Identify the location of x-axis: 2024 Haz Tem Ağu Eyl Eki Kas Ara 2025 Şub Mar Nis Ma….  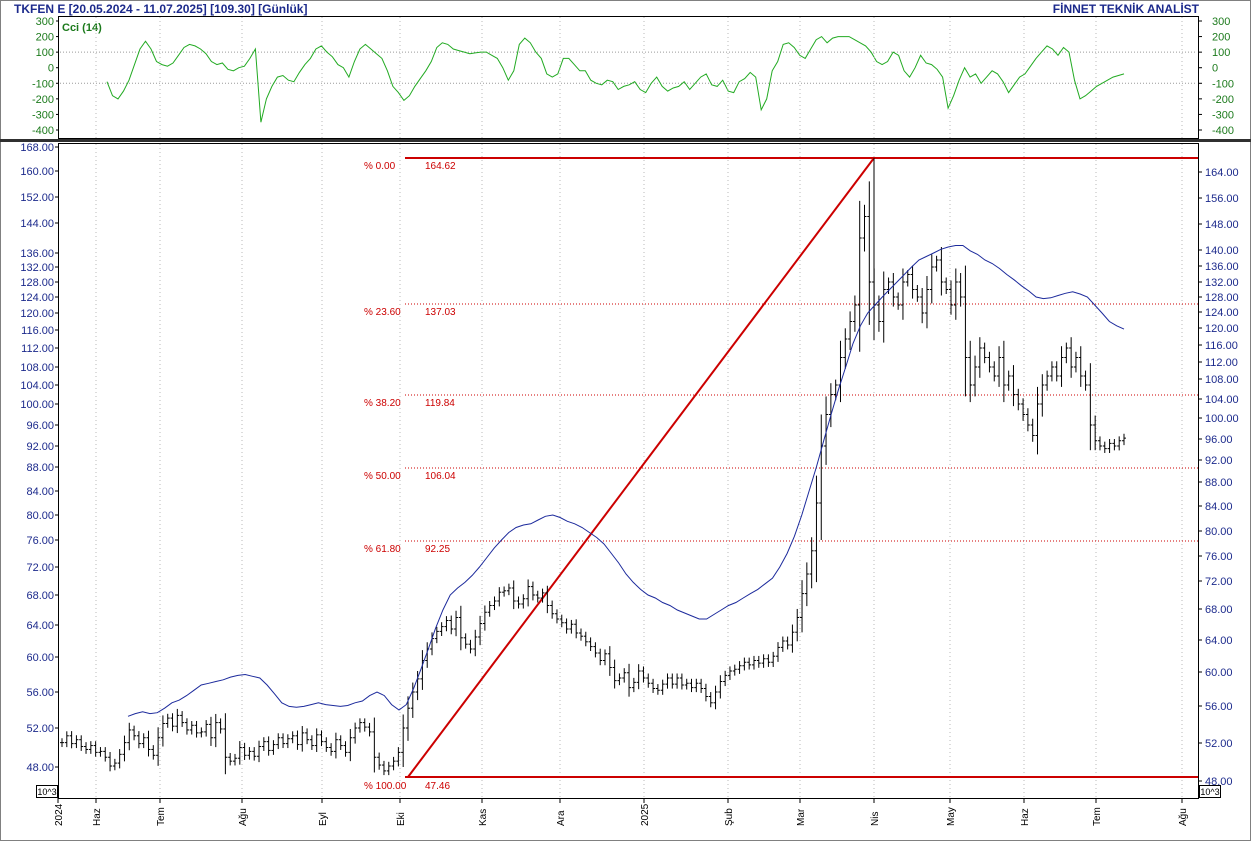
(621, 812).